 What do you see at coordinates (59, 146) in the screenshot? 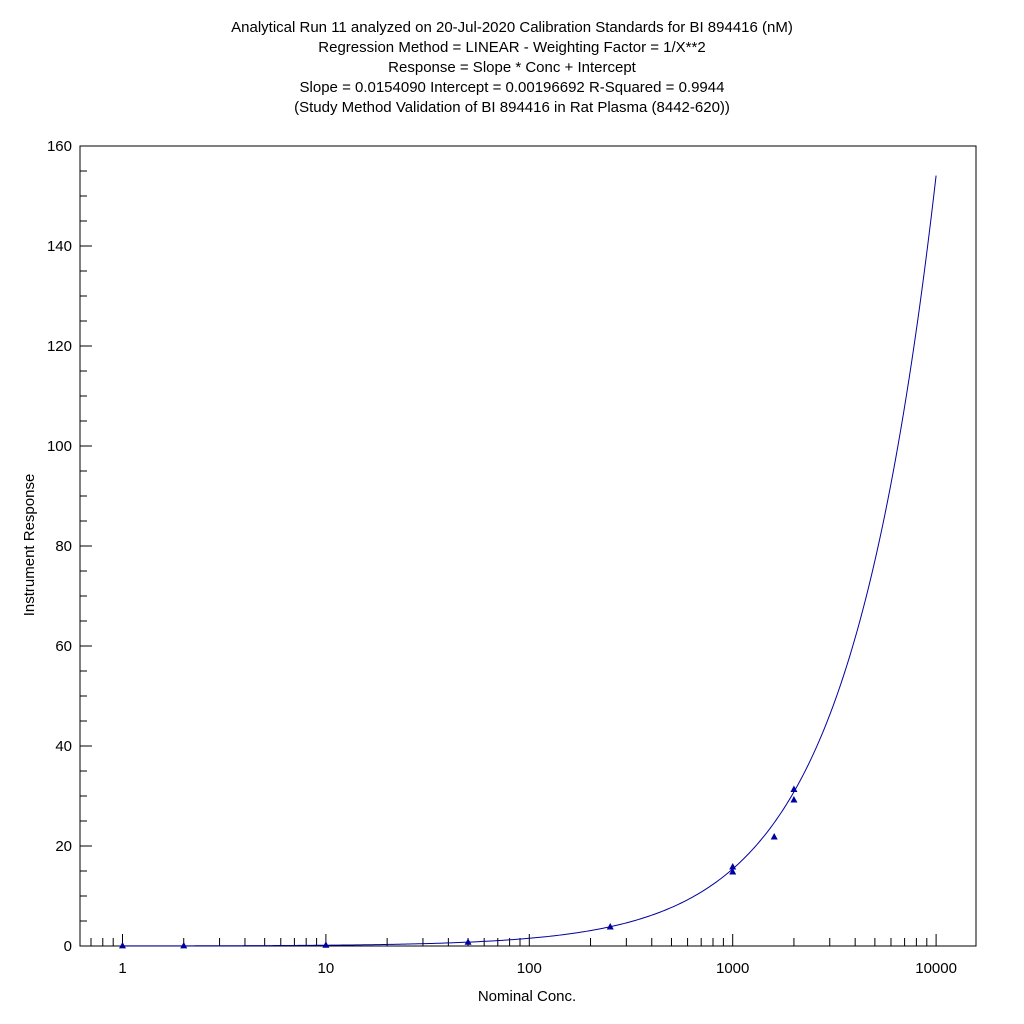
I see `y-tick-label: 160` at bounding box center [59, 146].